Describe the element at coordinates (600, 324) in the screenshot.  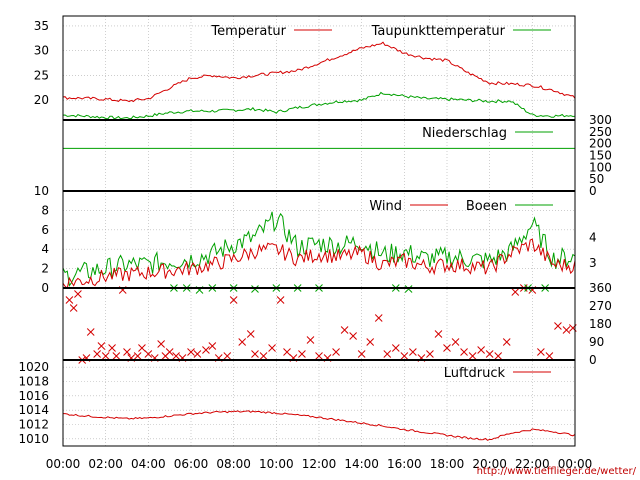
I see `direction-y-tick-label: 180` at that location.